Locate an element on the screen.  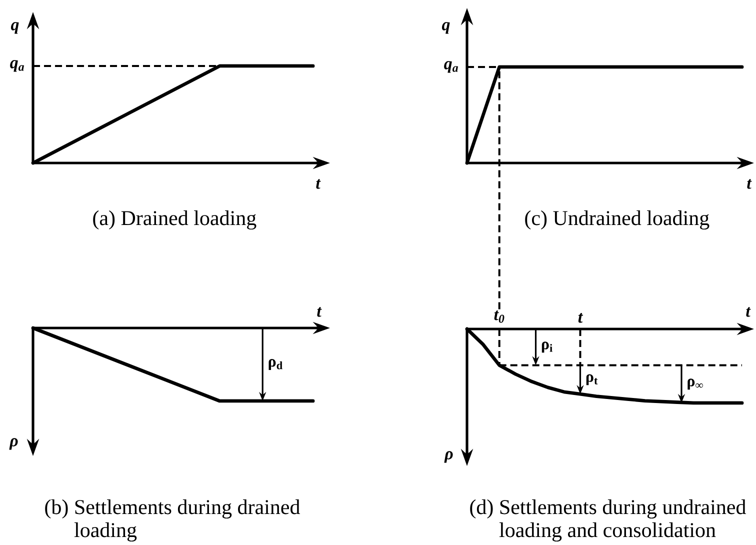
annotation: ρ$_{∞}$ is located at coordinates (695, 384).